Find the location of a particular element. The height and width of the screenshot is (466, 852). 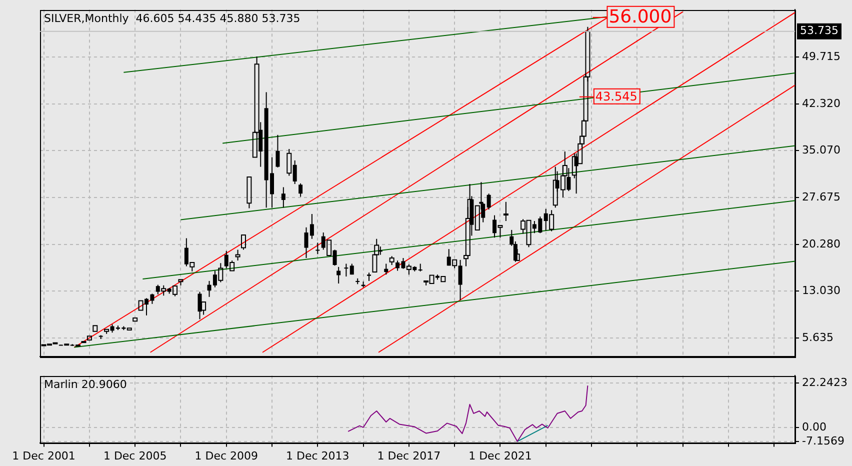

x-tick-label: 1 Dec 2013 is located at coordinates (318, 455).